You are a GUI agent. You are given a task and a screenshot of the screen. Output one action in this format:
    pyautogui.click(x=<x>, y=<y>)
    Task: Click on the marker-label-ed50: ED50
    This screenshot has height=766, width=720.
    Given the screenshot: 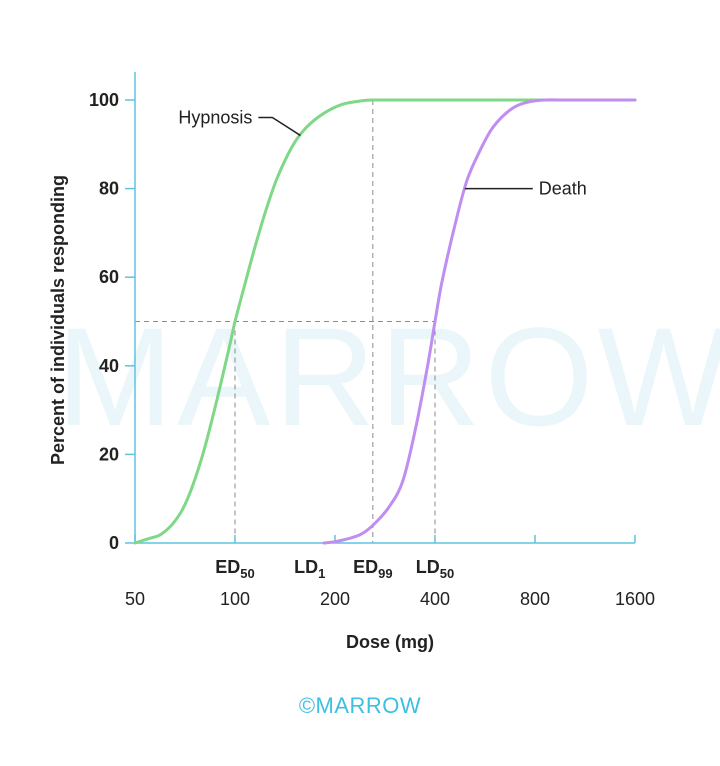 What is the action you would take?
    pyautogui.click(x=234, y=569)
    